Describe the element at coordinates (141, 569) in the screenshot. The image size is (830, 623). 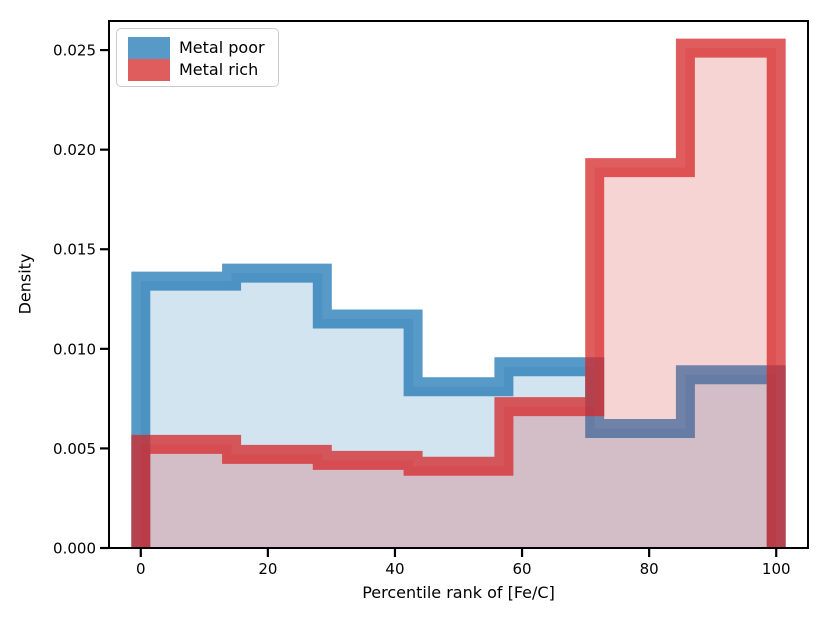
I see `x-tick-label: 0` at that location.